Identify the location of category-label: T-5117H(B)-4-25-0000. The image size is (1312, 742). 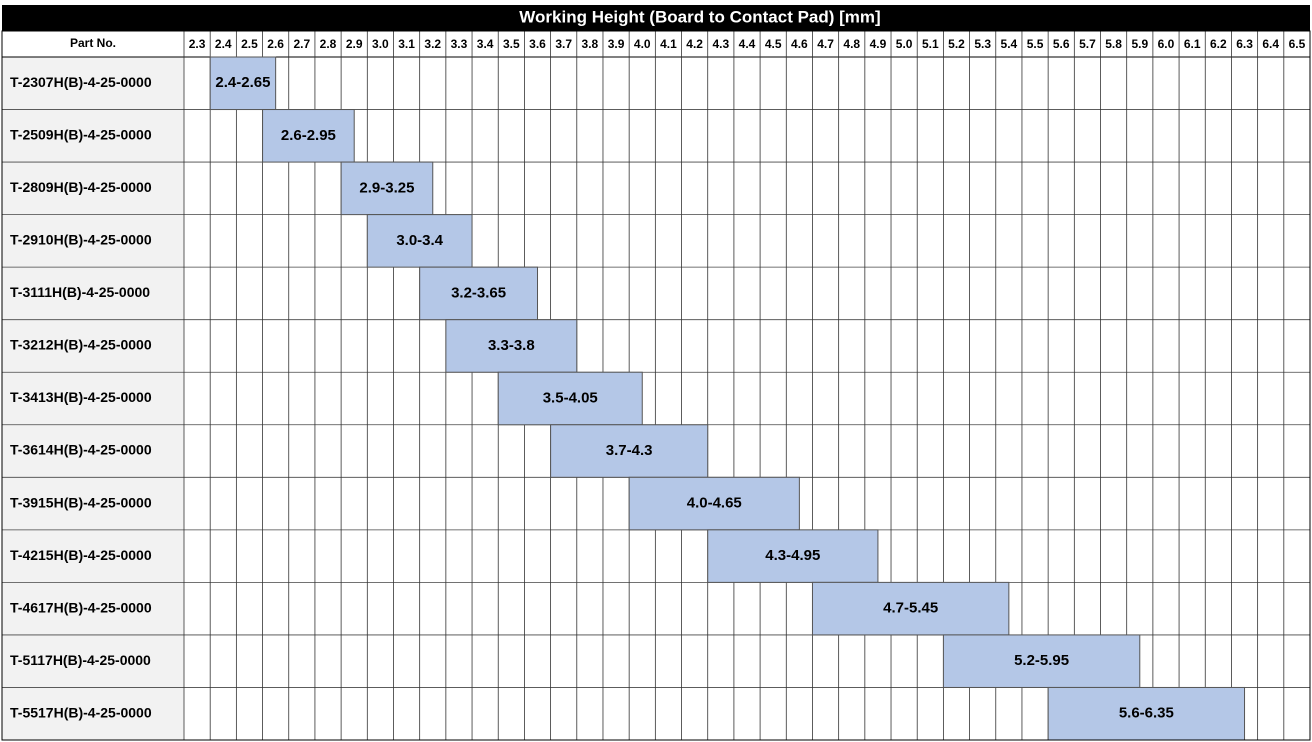
(80, 660).